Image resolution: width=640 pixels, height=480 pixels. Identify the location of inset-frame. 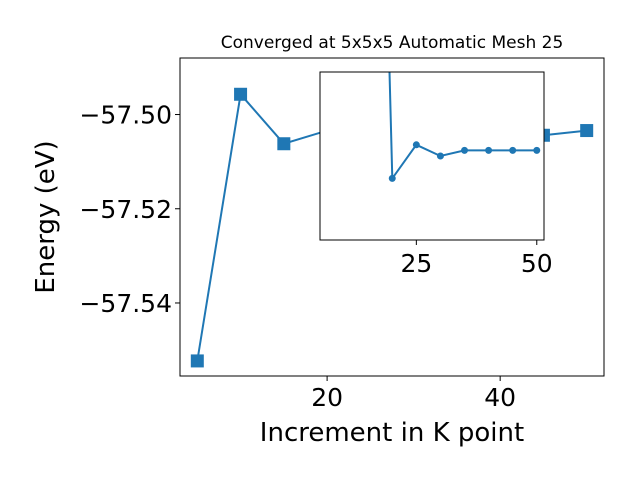
(432, 156).